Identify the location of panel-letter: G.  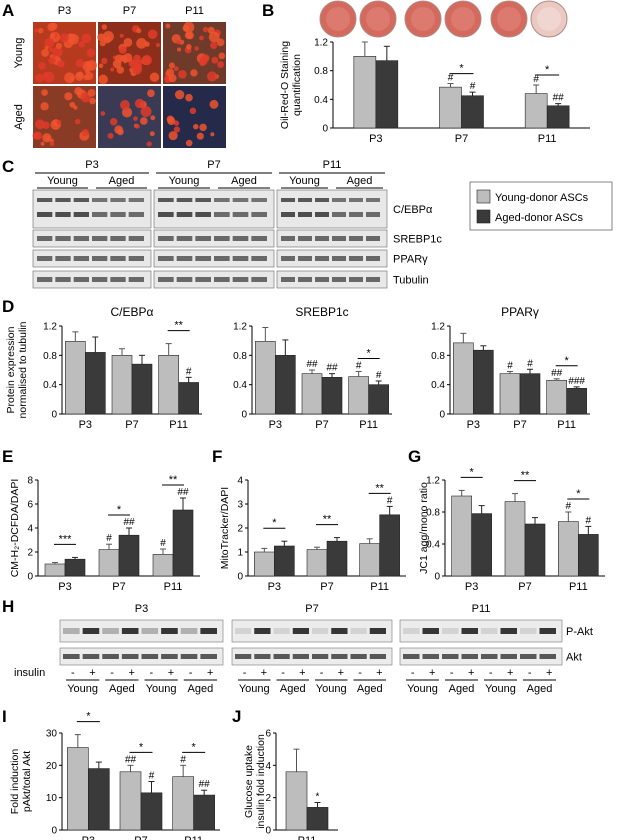
(414, 456).